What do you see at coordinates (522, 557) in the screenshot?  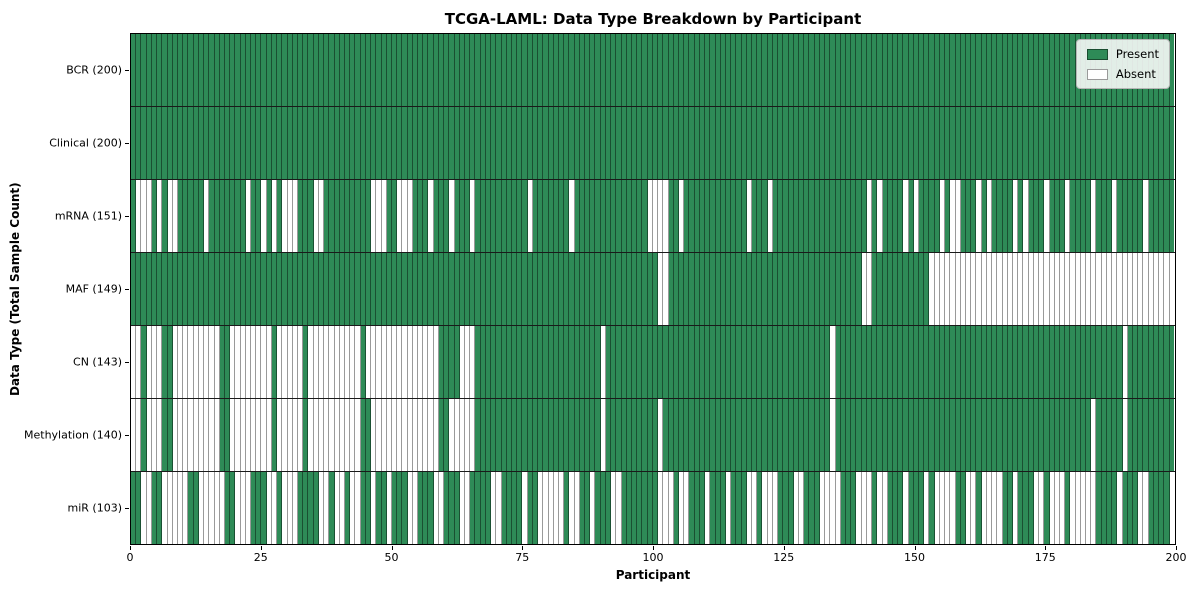 I see `x-tick-label-75: 75` at bounding box center [522, 557].